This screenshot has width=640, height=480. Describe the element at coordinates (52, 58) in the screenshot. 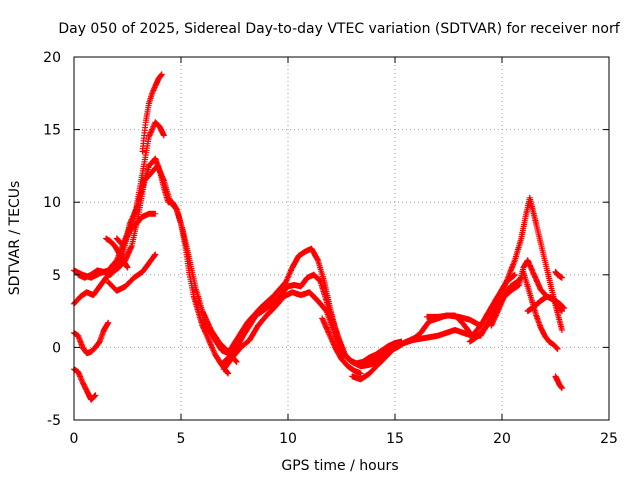

I see `y-tick-label: 20` at that location.